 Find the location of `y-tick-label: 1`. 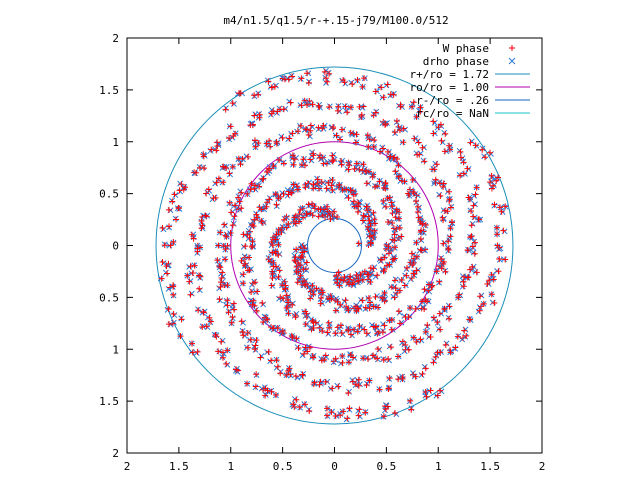

y-tick-label: 1 is located at coordinates (115, 142).